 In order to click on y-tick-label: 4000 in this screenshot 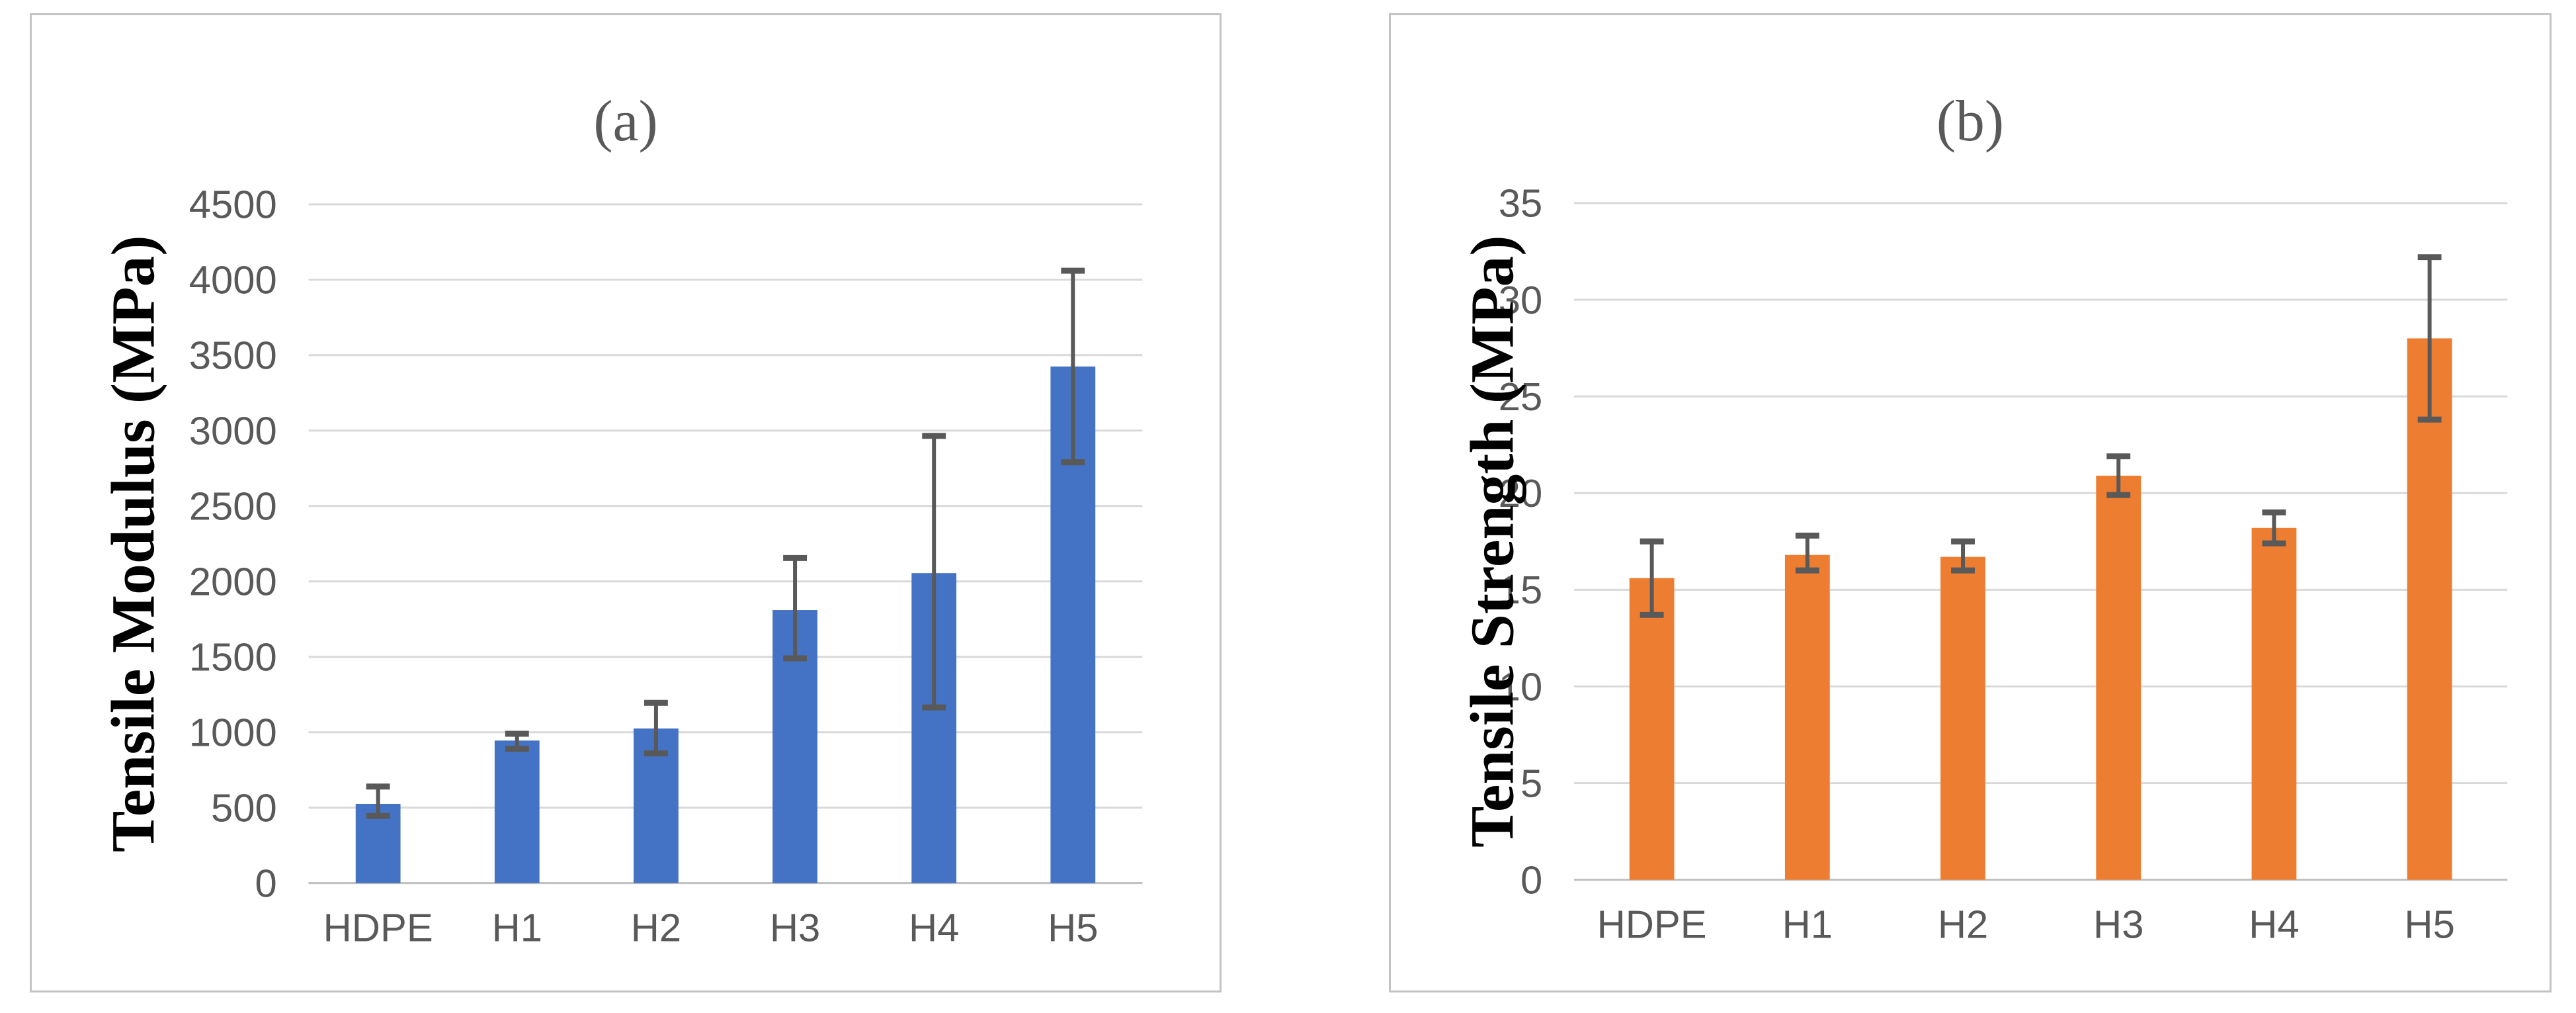, I will do `click(233, 280)`.